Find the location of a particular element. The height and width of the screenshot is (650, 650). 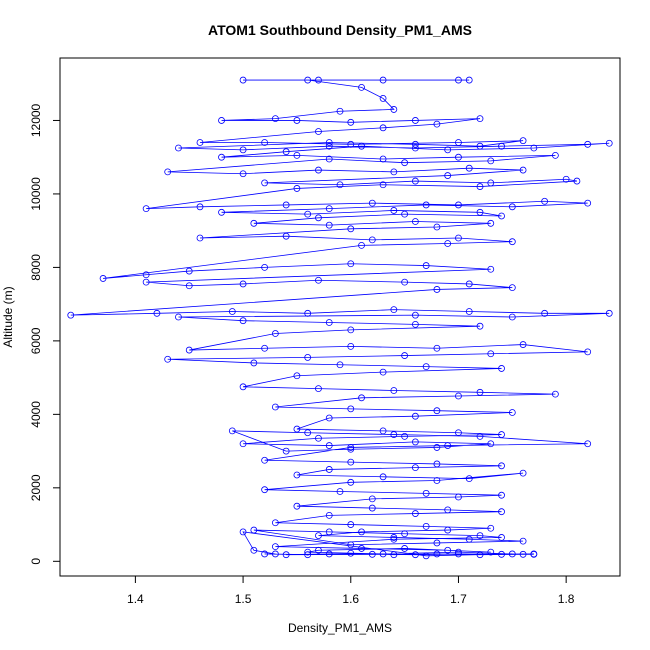

x-tick-label: 1.6 is located at coordinates (350, 599).